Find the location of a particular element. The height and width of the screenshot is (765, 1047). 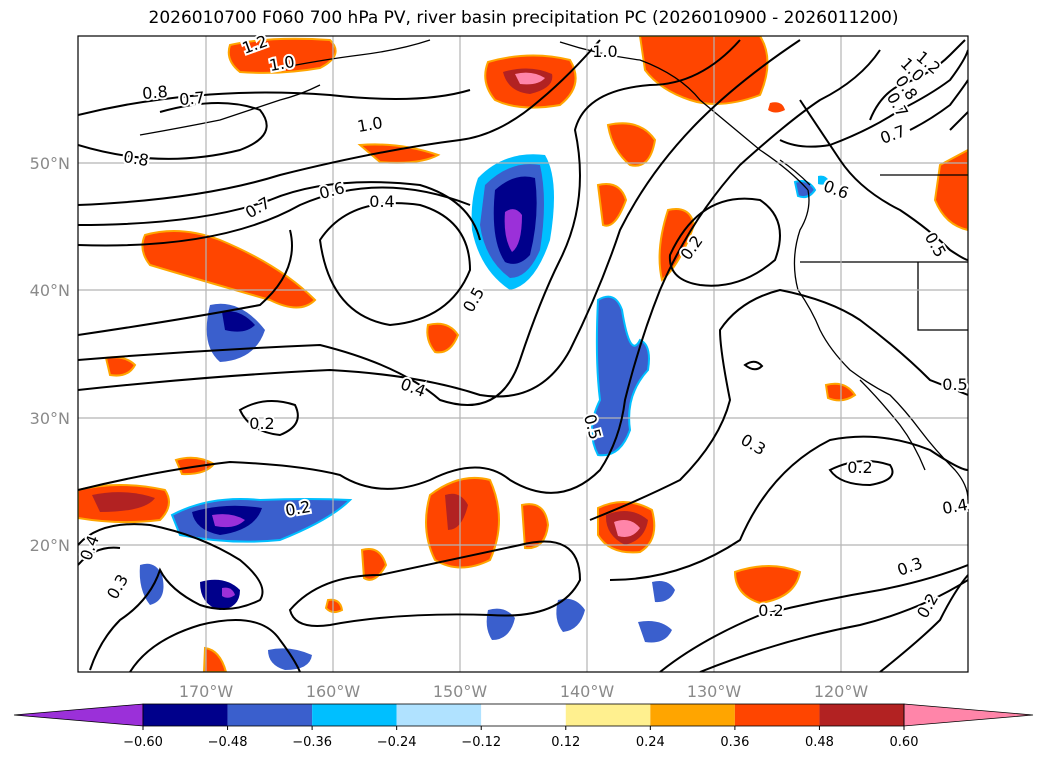

colorbar-extend-low is located at coordinates (78, 715).